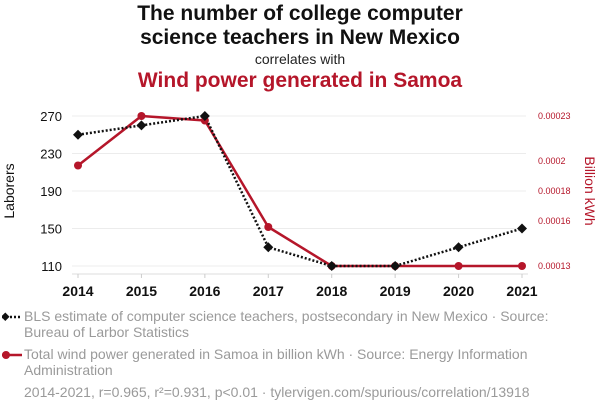 Image resolution: width=600 pixels, height=414 pixels. Describe the element at coordinates (521, 291) in the screenshot. I see `x-tick-label: 2021` at that location.